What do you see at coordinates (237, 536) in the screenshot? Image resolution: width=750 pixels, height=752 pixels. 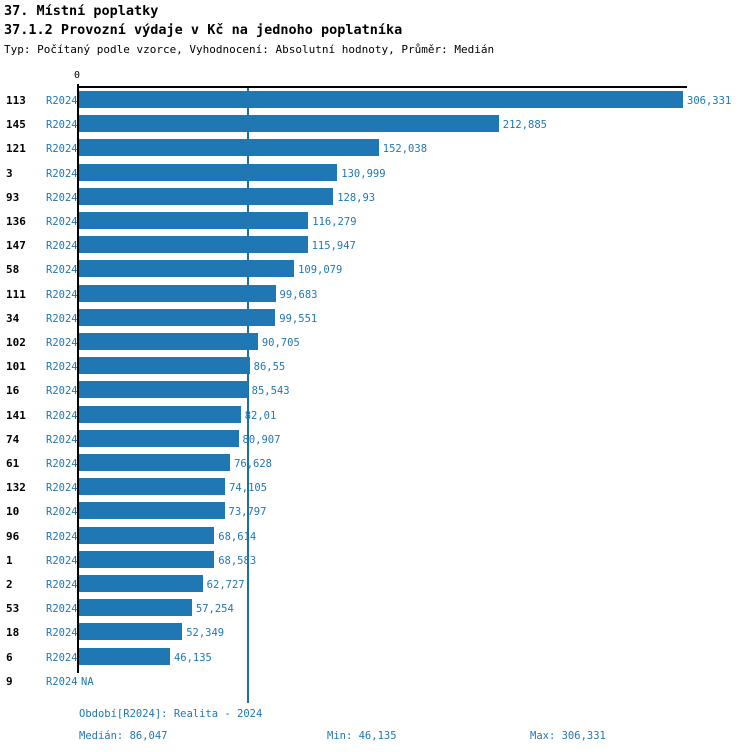 I see `bar-value-label: 68,614` at bounding box center [237, 536].